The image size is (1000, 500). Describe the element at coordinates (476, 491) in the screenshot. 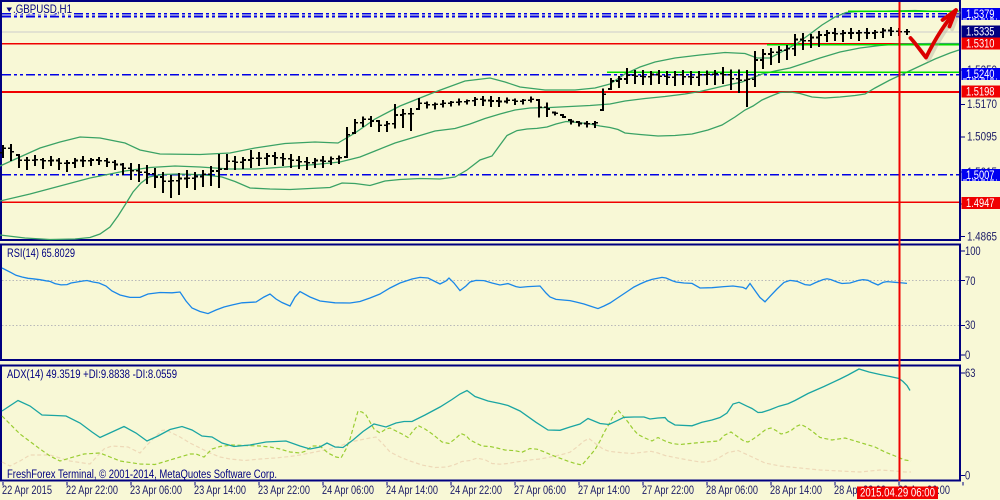

I see `svg-text: 24 Apr 22:00` at that location.